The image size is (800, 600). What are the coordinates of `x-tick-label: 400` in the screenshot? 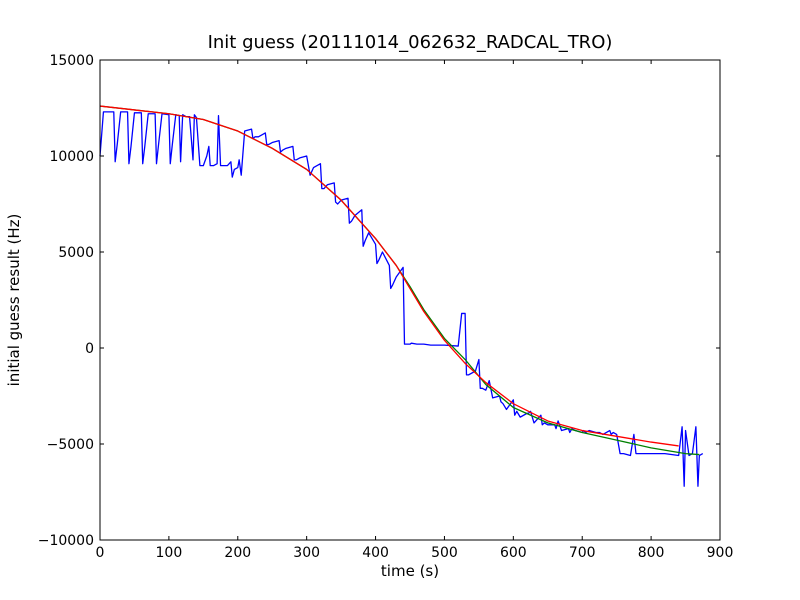 It's located at (375, 553).